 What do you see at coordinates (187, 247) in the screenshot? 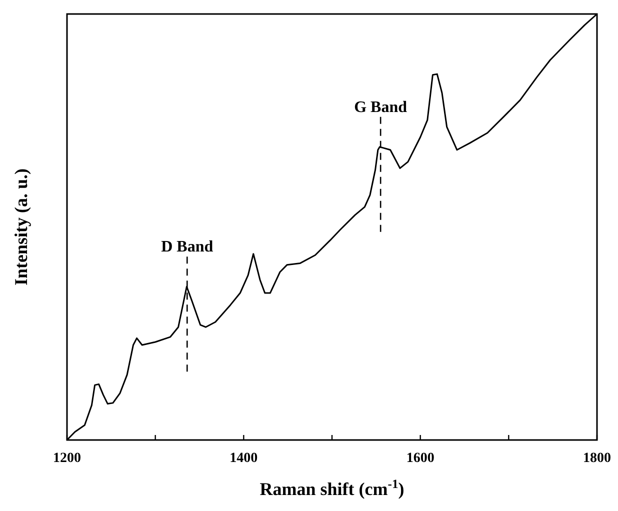
I see `annotation: D Band` at bounding box center [187, 247].